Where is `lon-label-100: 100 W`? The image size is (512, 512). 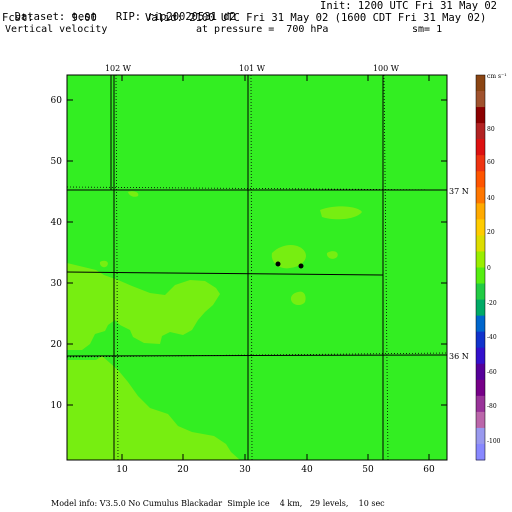 lon-label-100: 100 W is located at coordinates (386, 68).